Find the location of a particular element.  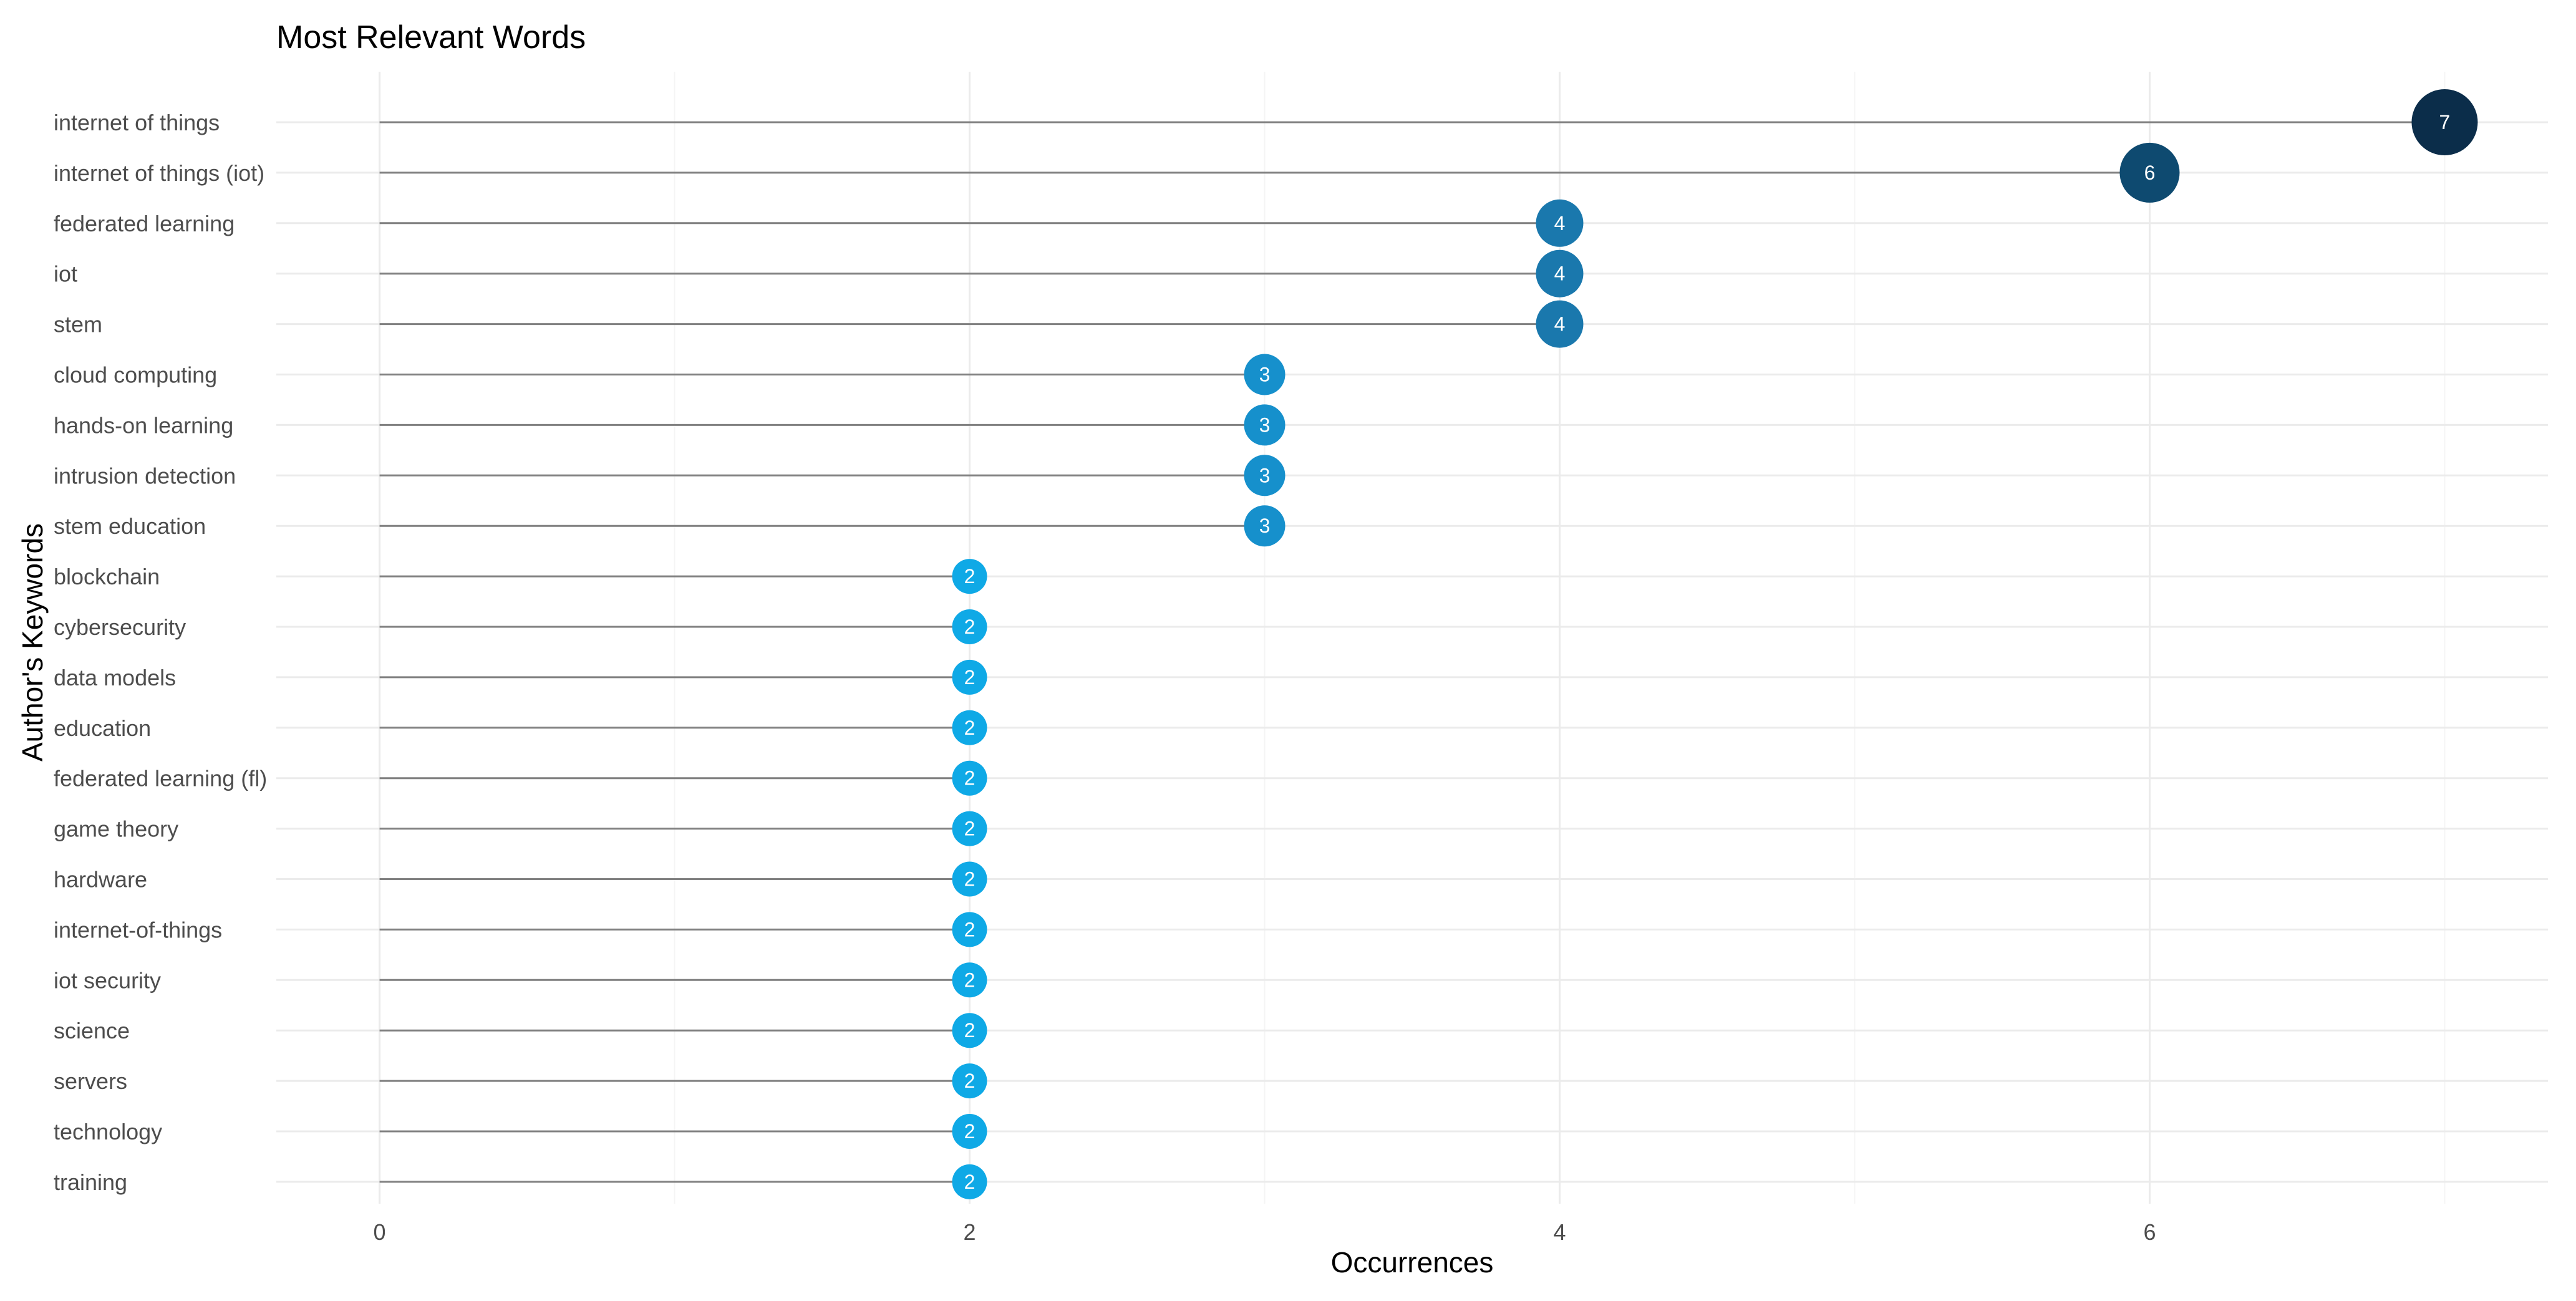

y-tick-label: federated learning (fl) is located at coordinates (160, 778).